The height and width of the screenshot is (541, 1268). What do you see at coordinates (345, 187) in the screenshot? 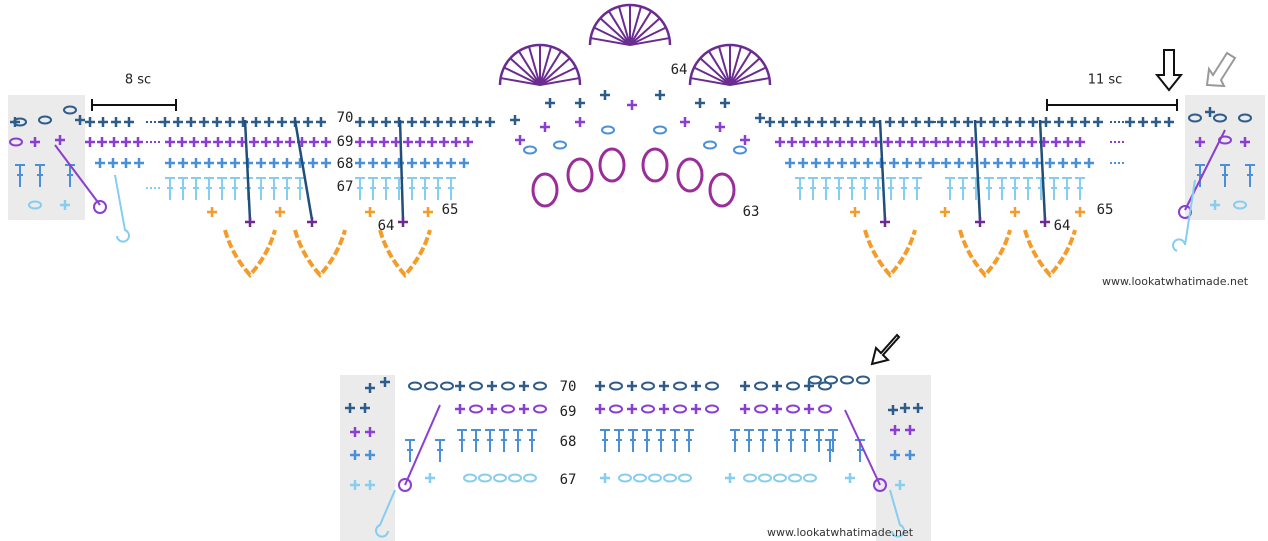
I see `row-label: 67` at bounding box center [345, 187].